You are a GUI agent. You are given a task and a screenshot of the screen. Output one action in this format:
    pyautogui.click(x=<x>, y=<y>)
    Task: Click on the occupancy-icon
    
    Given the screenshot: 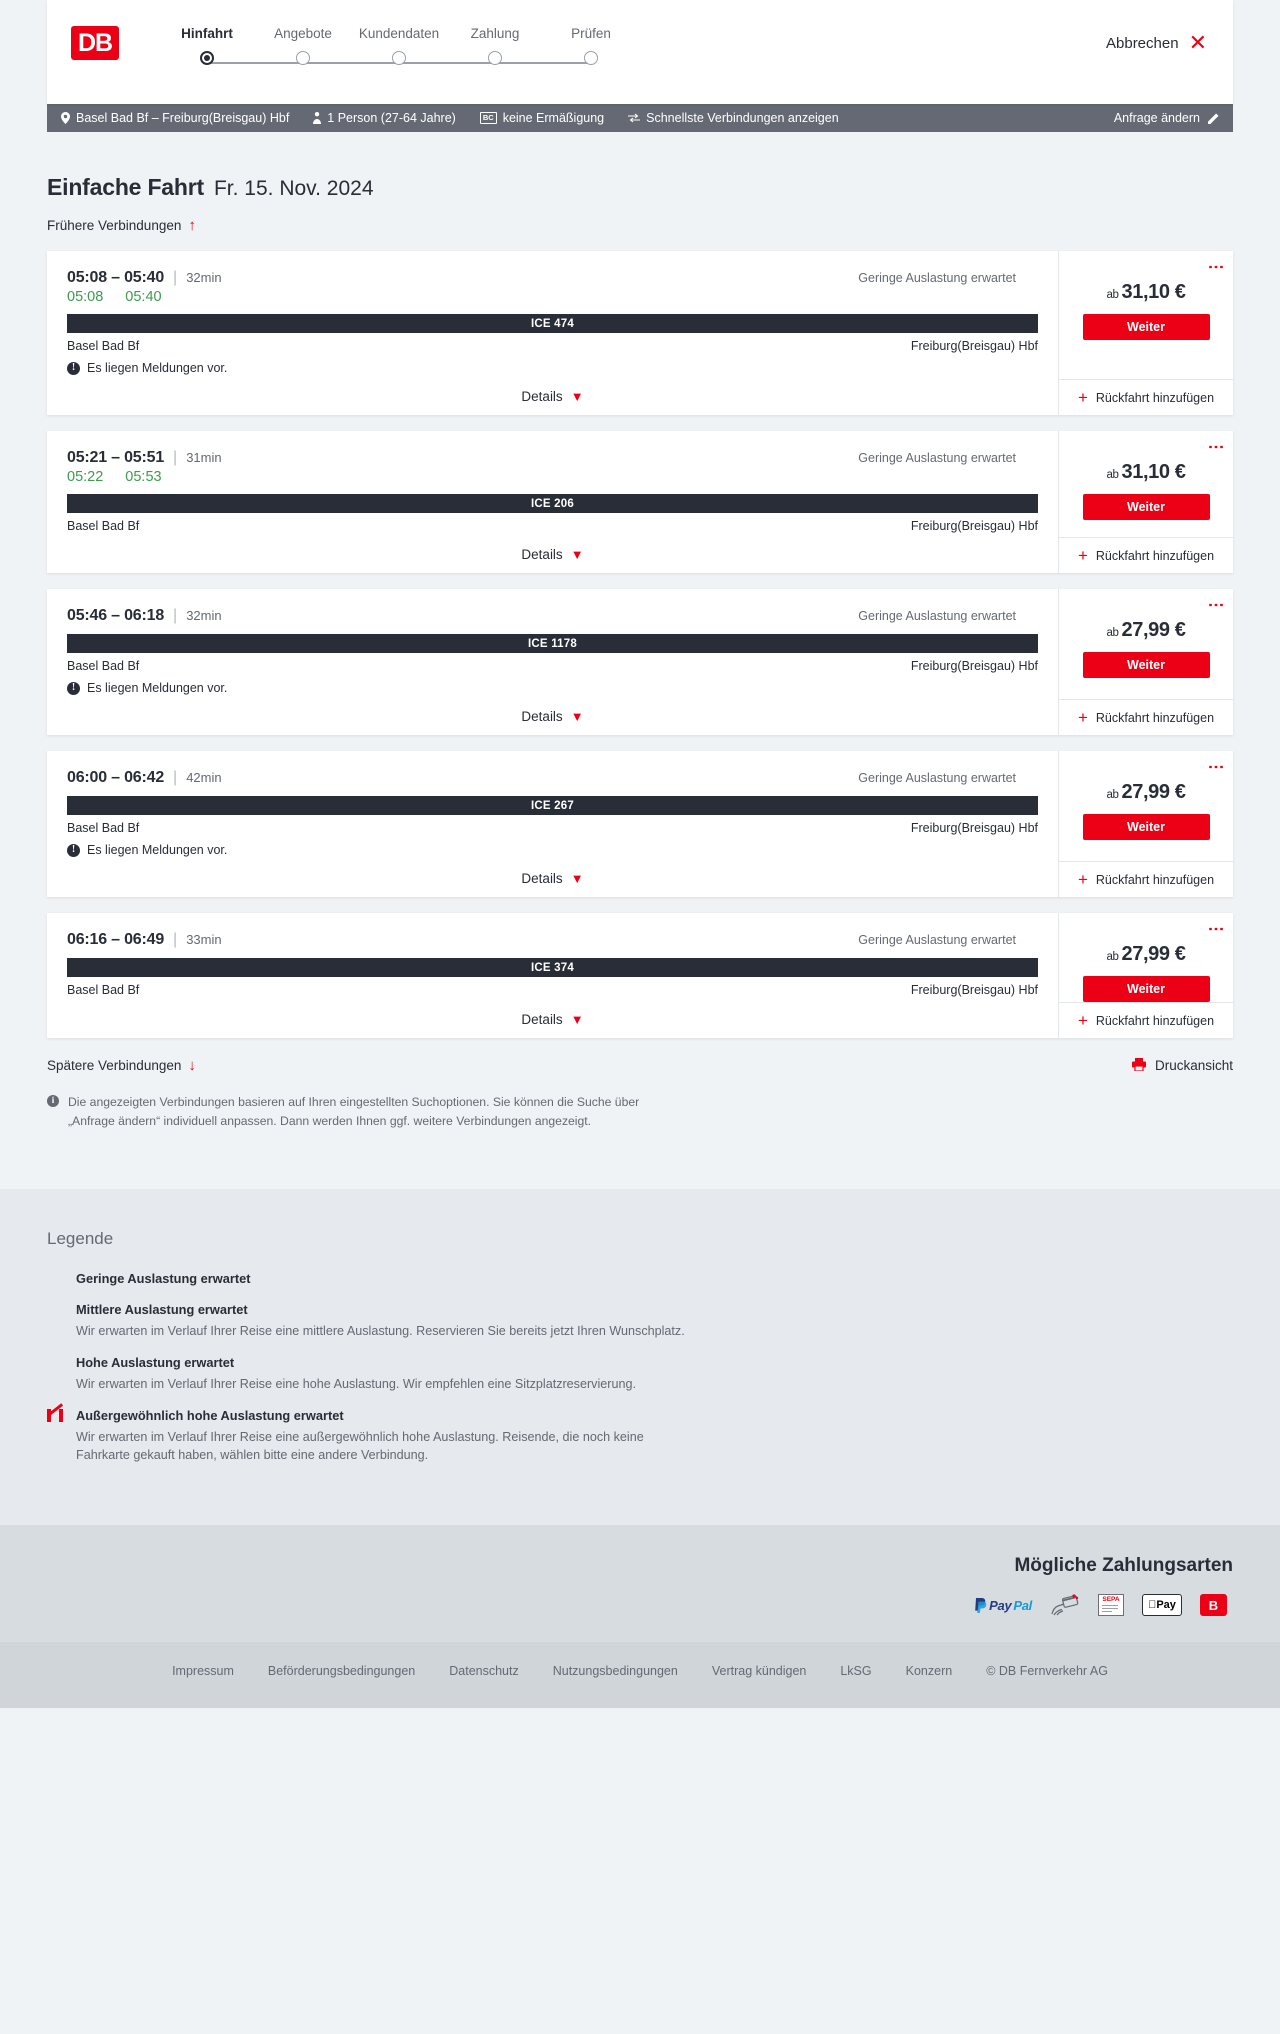 What is the action you would take?
    pyautogui.click(x=1030, y=458)
    